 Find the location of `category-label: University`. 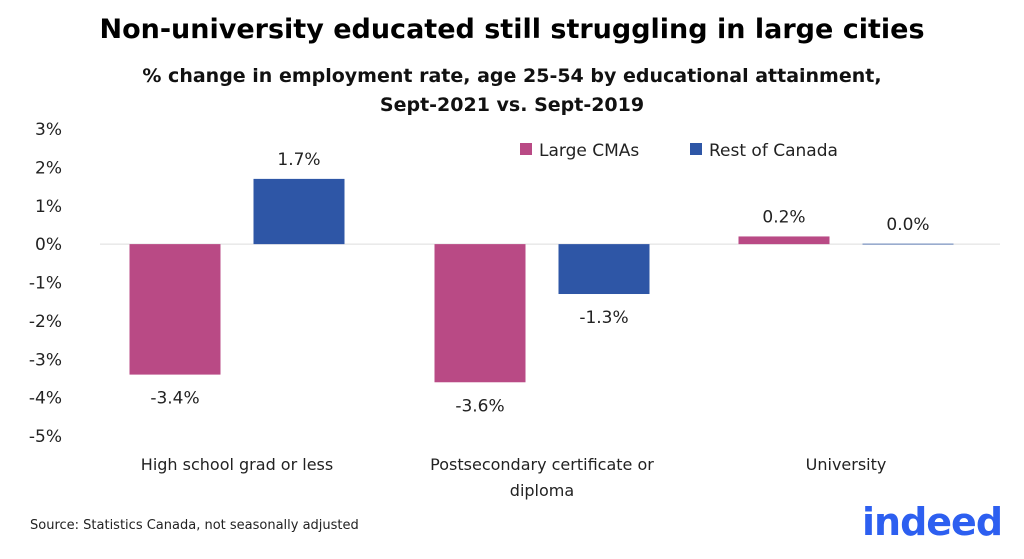

category-label: University is located at coordinates (846, 464).